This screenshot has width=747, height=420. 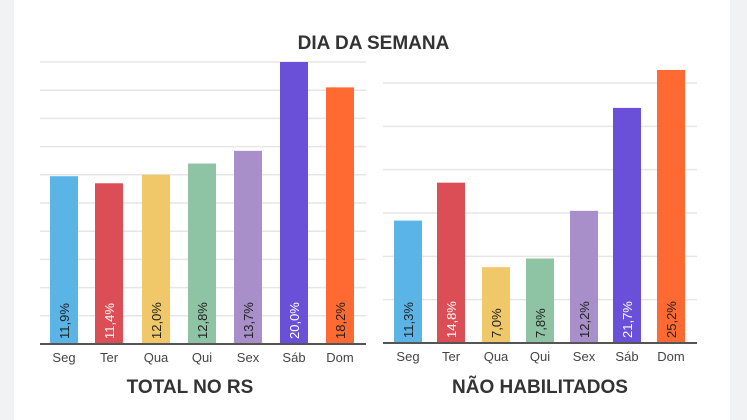 I want to click on data-label: 12,2%, so click(x=584, y=319).